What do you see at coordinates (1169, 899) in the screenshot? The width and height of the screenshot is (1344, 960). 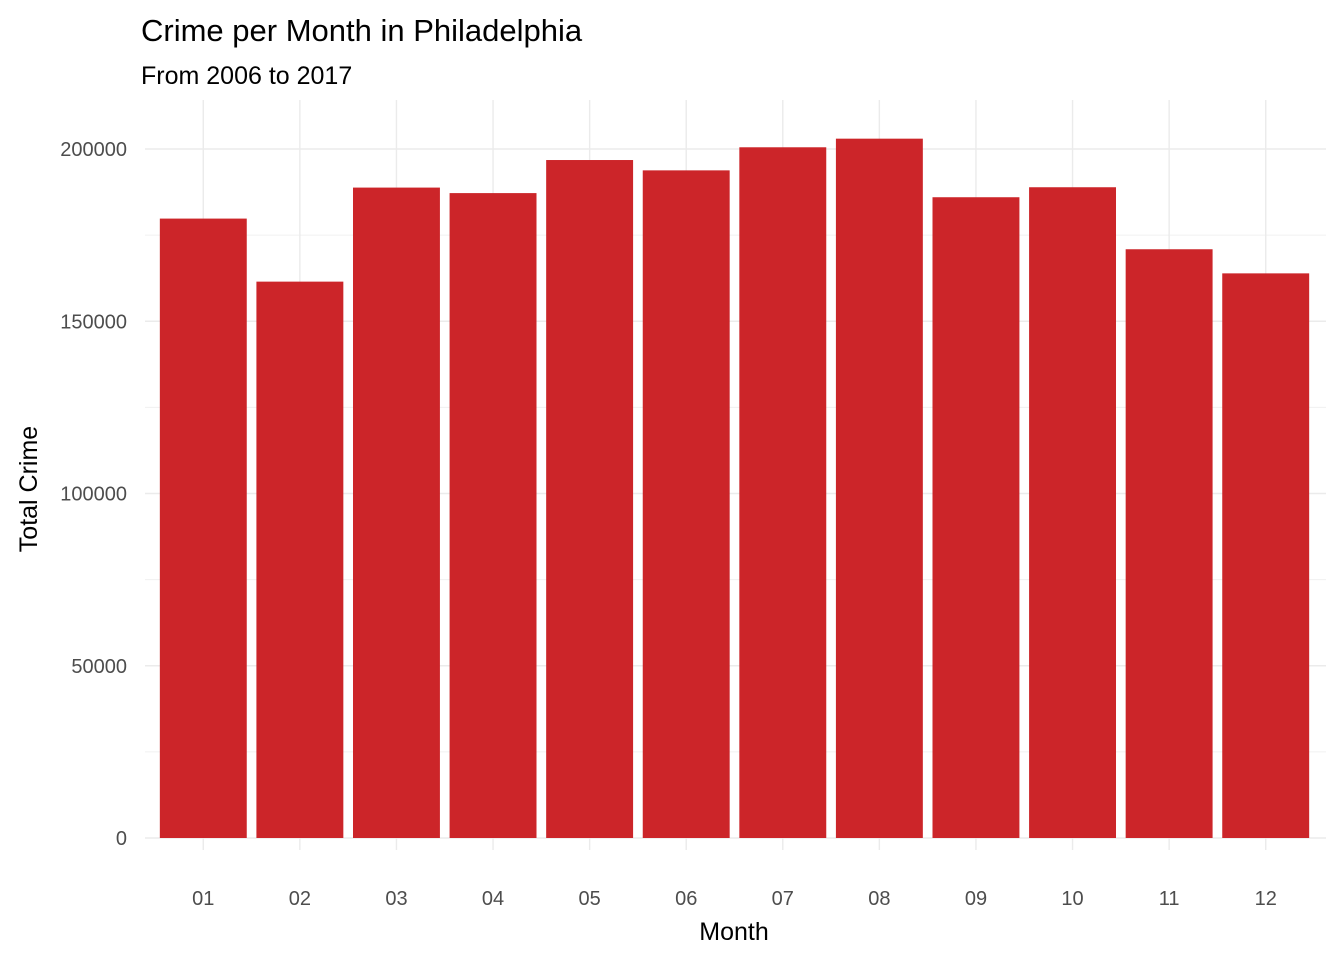 I see `x-tick-label: 11` at bounding box center [1169, 899].